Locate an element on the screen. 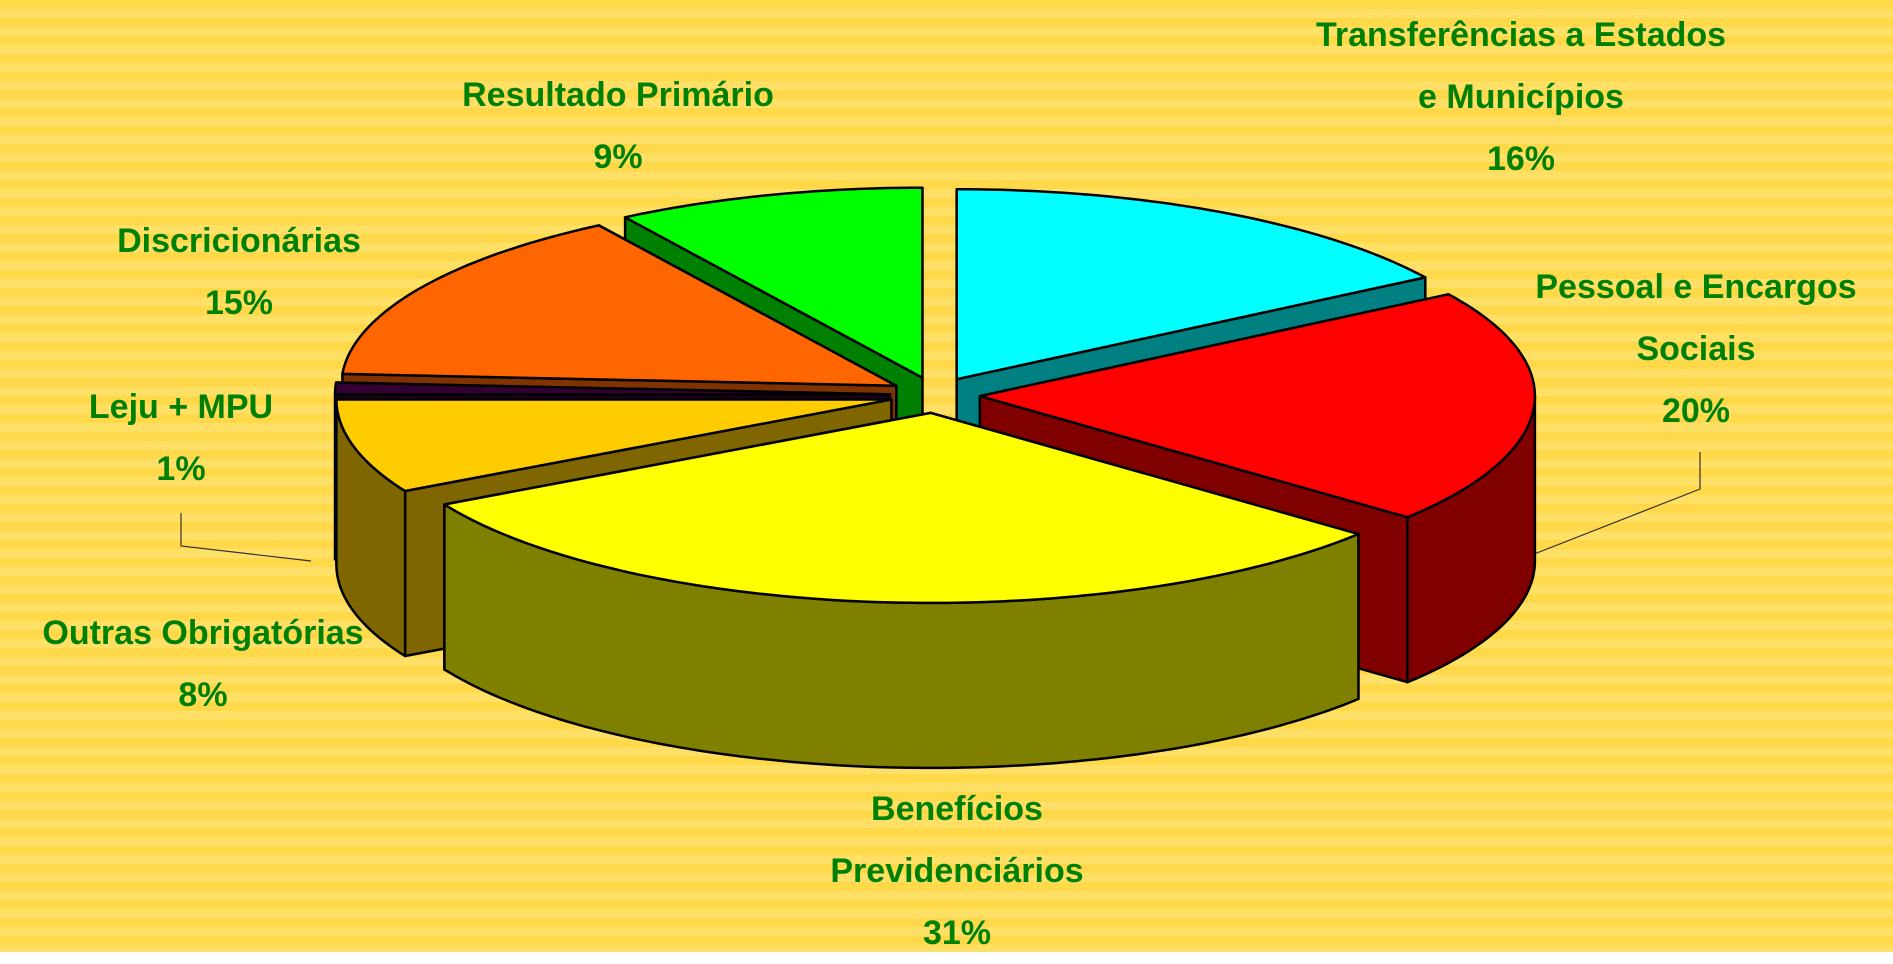 The height and width of the screenshot is (964, 1893). label-text: Discricionárias is located at coordinates (239, 241).